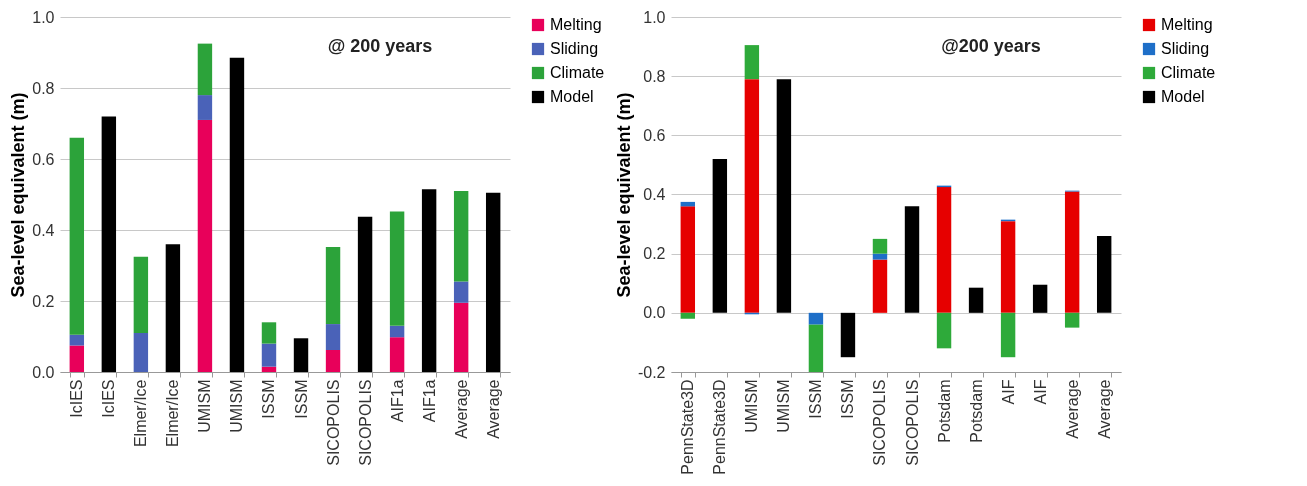  Describe the element at coordinates (651, 372) in the screenshot. I see `y-tick-label: -0.2` at that location.